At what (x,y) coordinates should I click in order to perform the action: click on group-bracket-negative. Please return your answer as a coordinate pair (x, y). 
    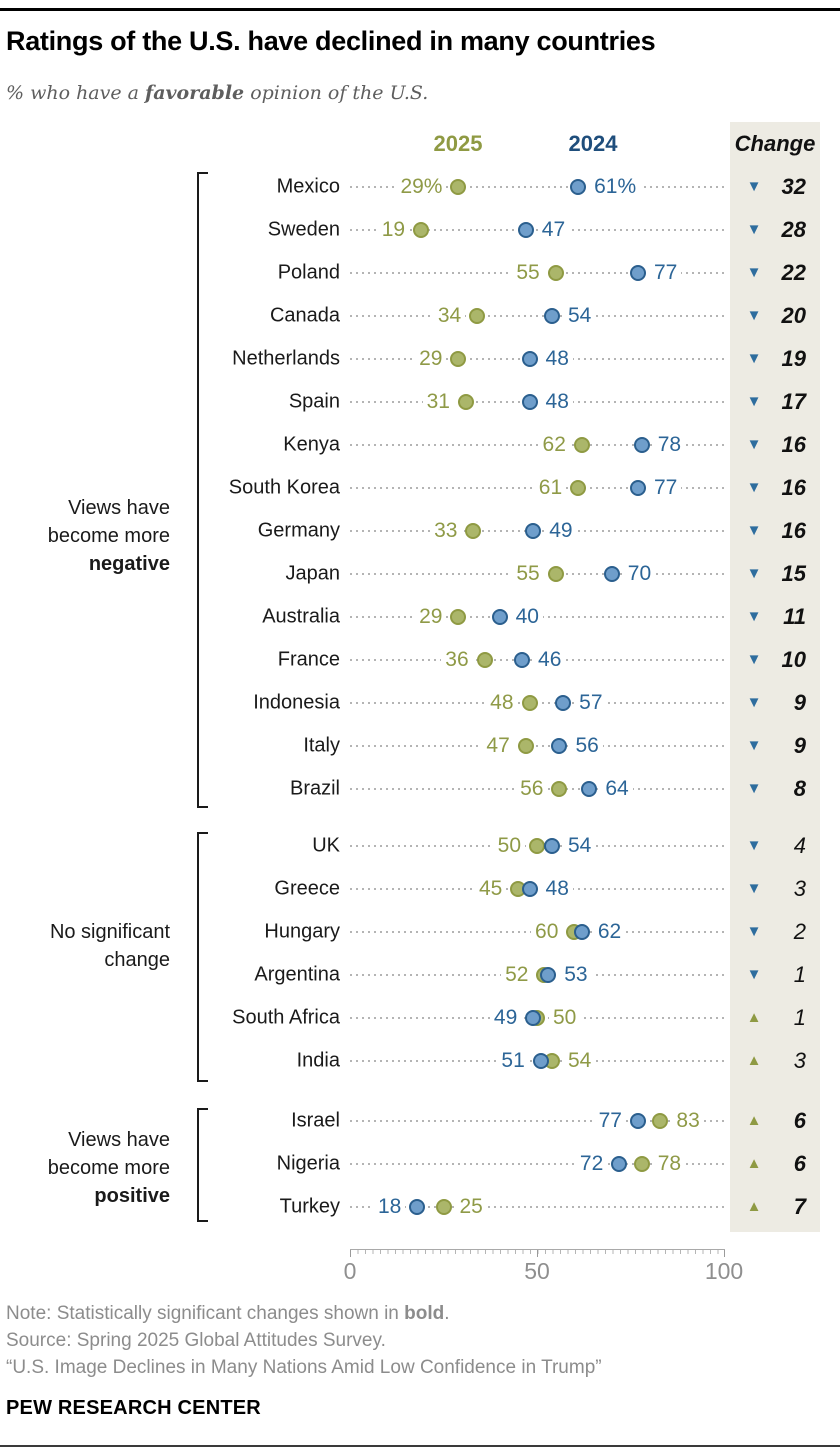
    Looking at the image, I should click on (202, 490).